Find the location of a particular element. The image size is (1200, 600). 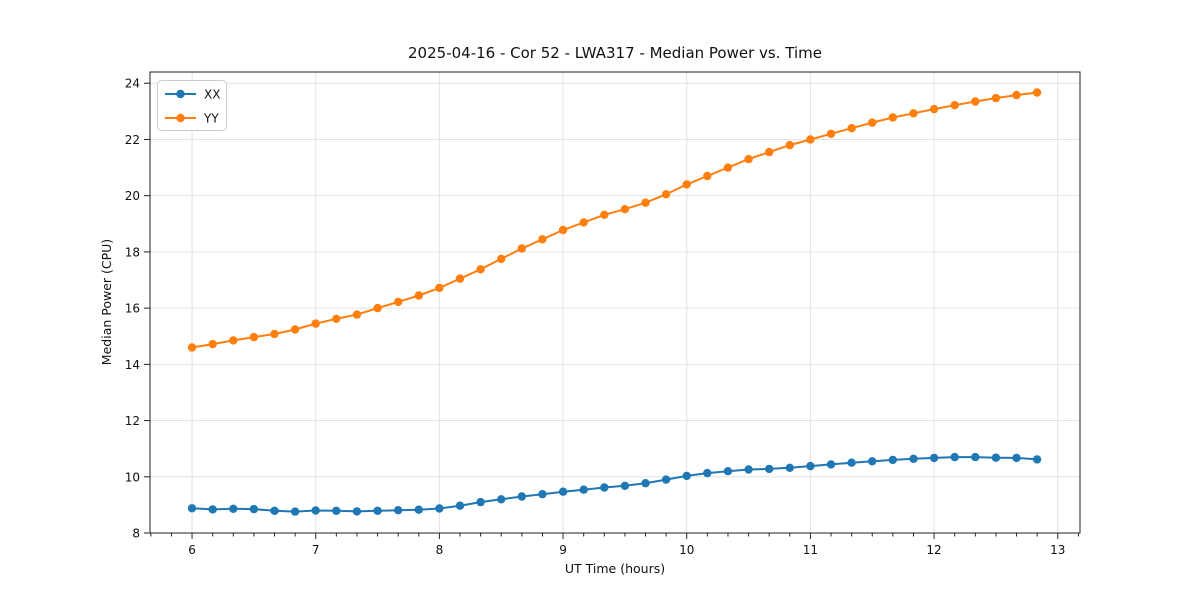

series-markers-XX is located at coordinates (614, 484).